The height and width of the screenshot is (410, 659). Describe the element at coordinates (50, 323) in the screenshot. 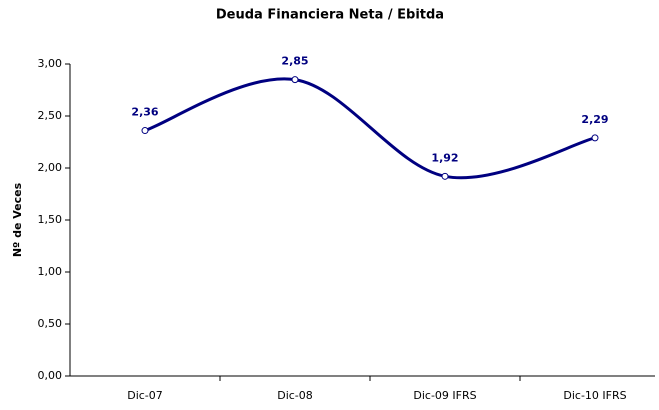

I see `y-tick-label: 0,50` at that location.